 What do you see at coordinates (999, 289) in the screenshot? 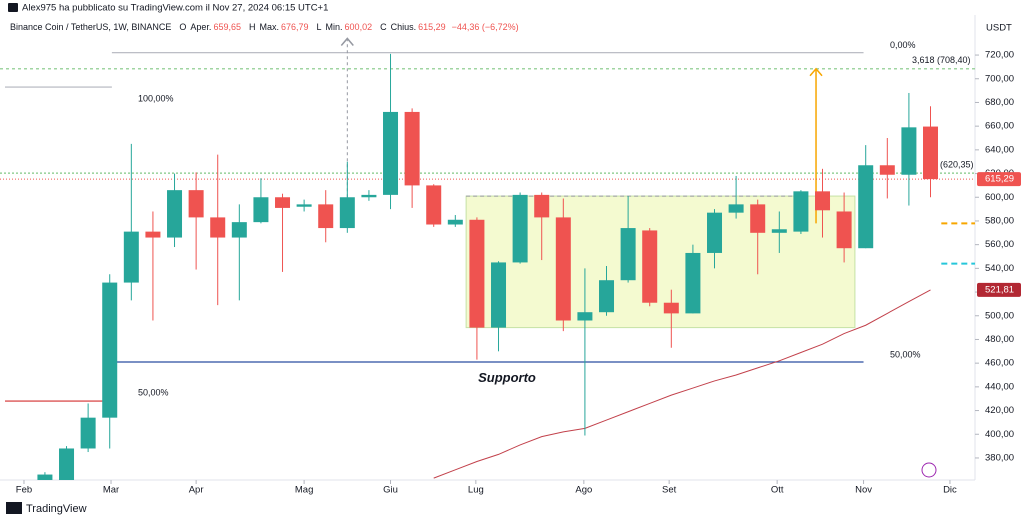
I see `price-tag-label: 521,81` at bounding box center [999, 289].